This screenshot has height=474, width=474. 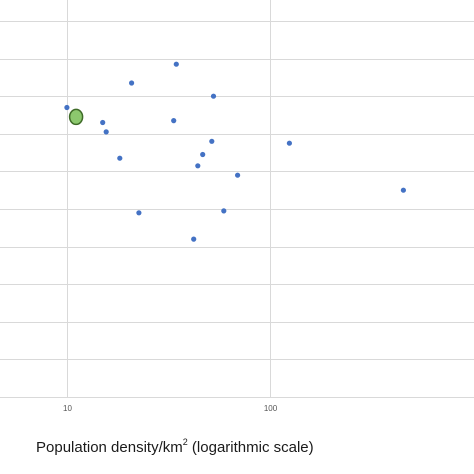 What do you see at coordinates (76, 117) in the screenshot?
I see `highlighted-data-point` at bounding box center [76, 117].